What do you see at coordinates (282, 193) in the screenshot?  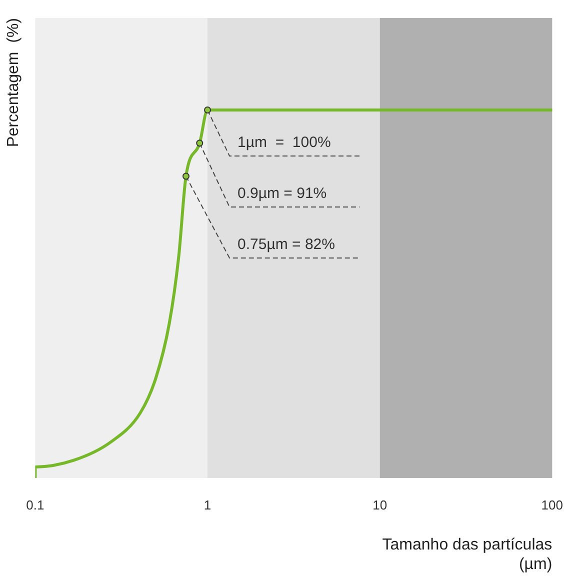 I see `annotation: 0.9µm = 91%` at bounding box center [282, 193].